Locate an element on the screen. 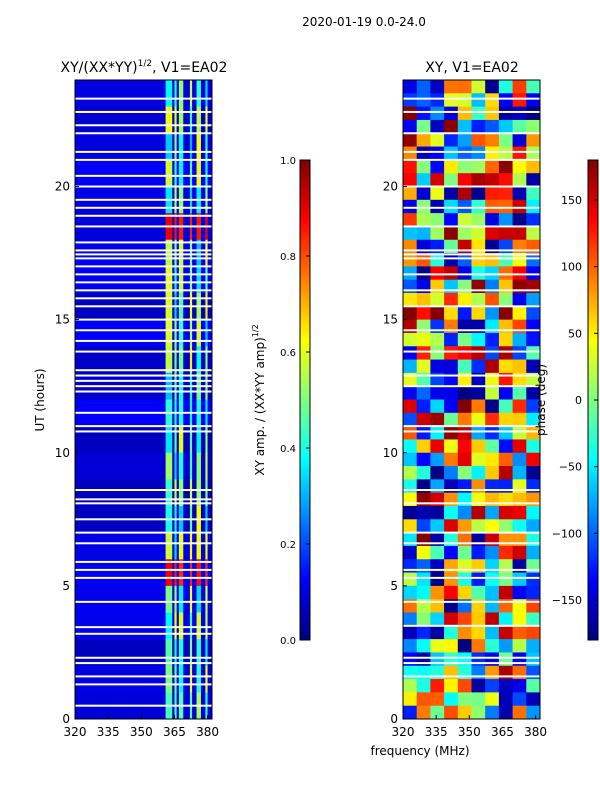  amp-panel-title: XY/(XX*YY)1/2, V1=EA02 is located at coordinates (144, 67).